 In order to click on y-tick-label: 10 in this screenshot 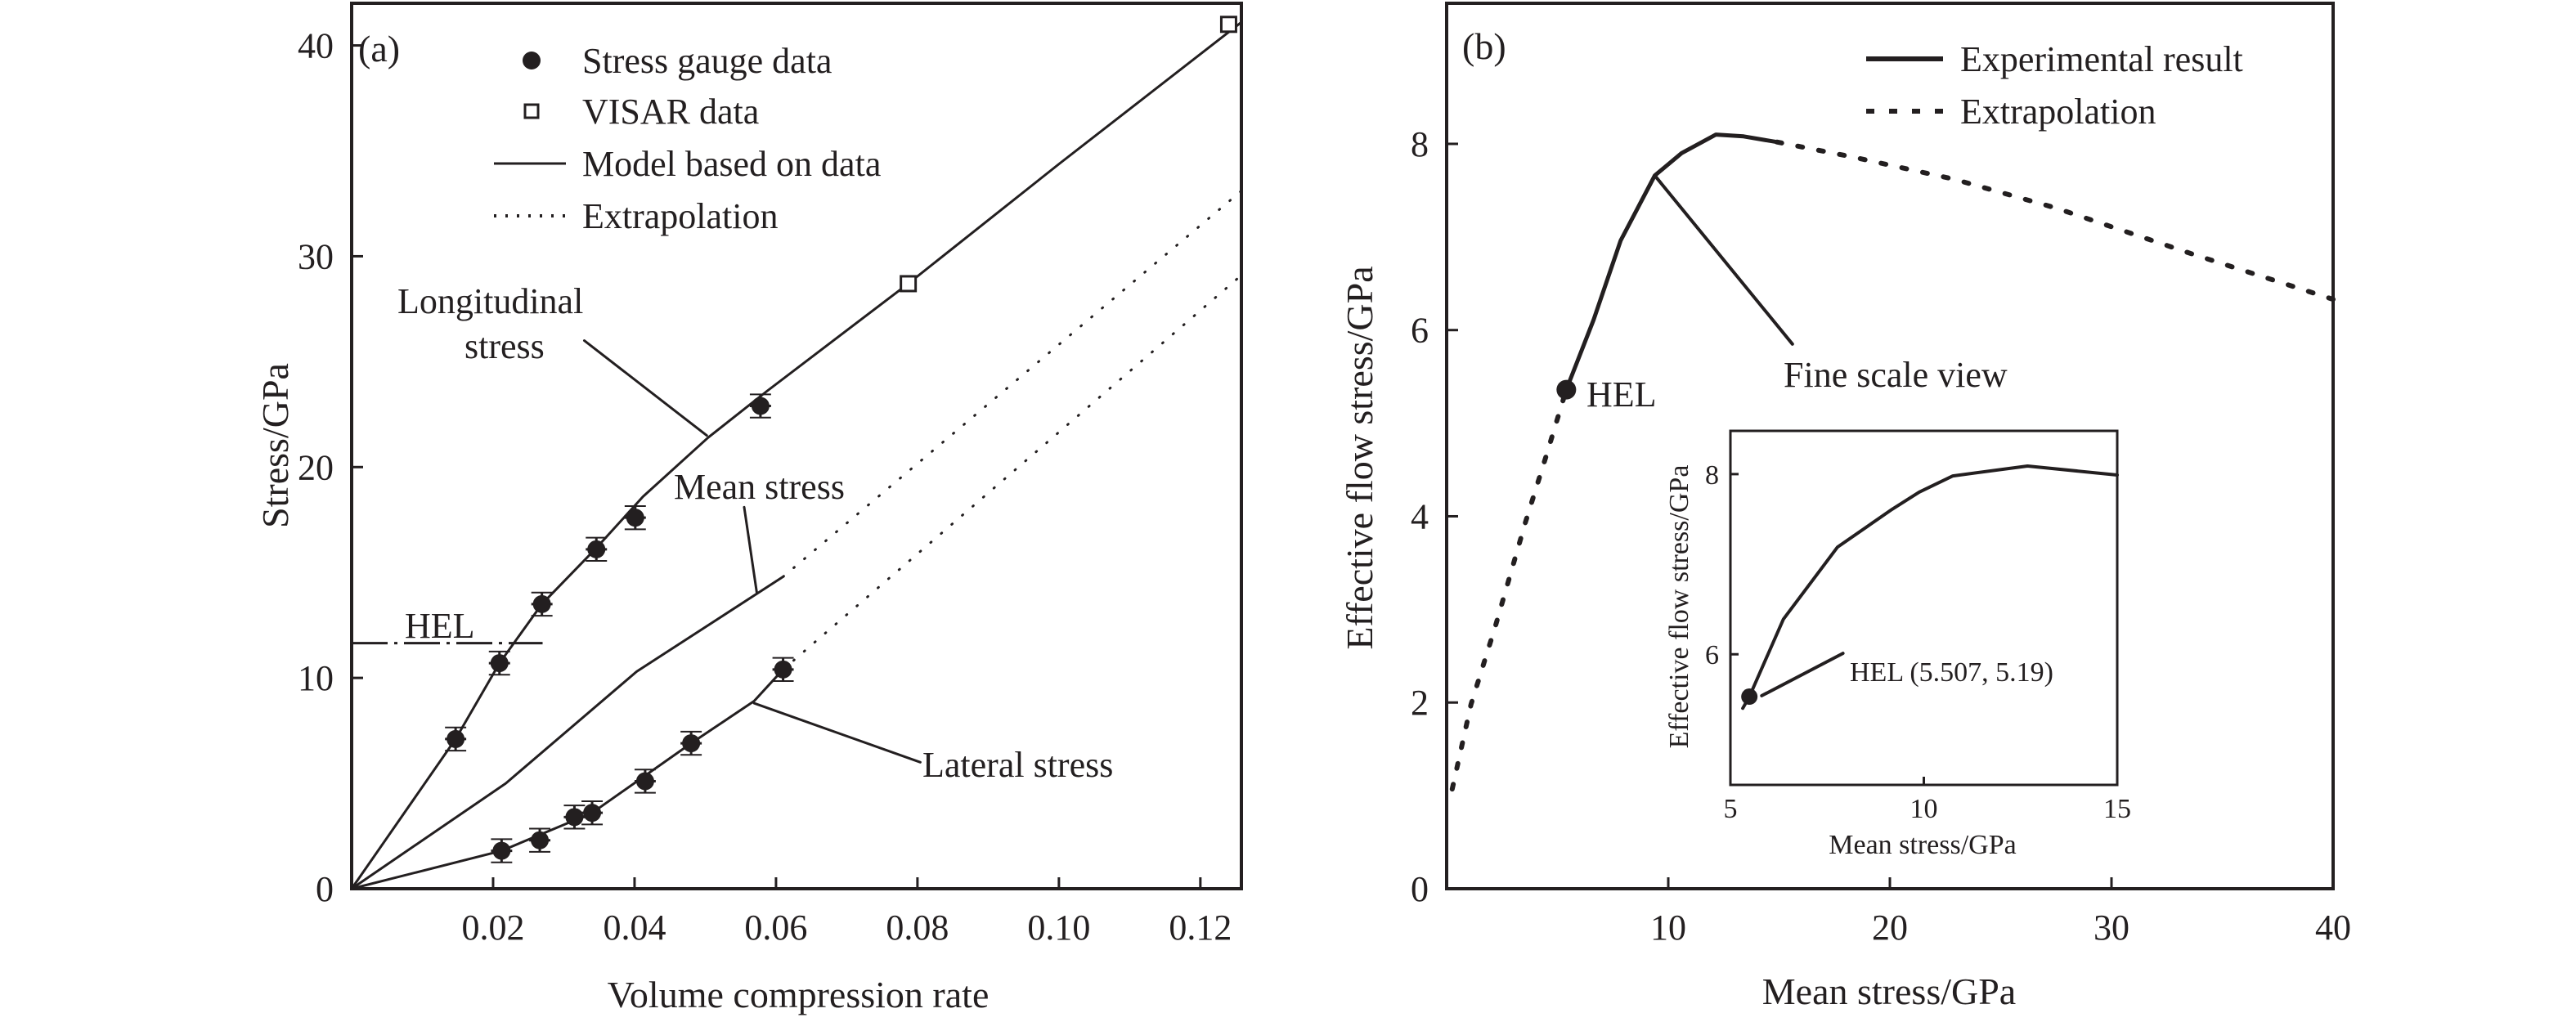, I will do `click(316, 678)`.